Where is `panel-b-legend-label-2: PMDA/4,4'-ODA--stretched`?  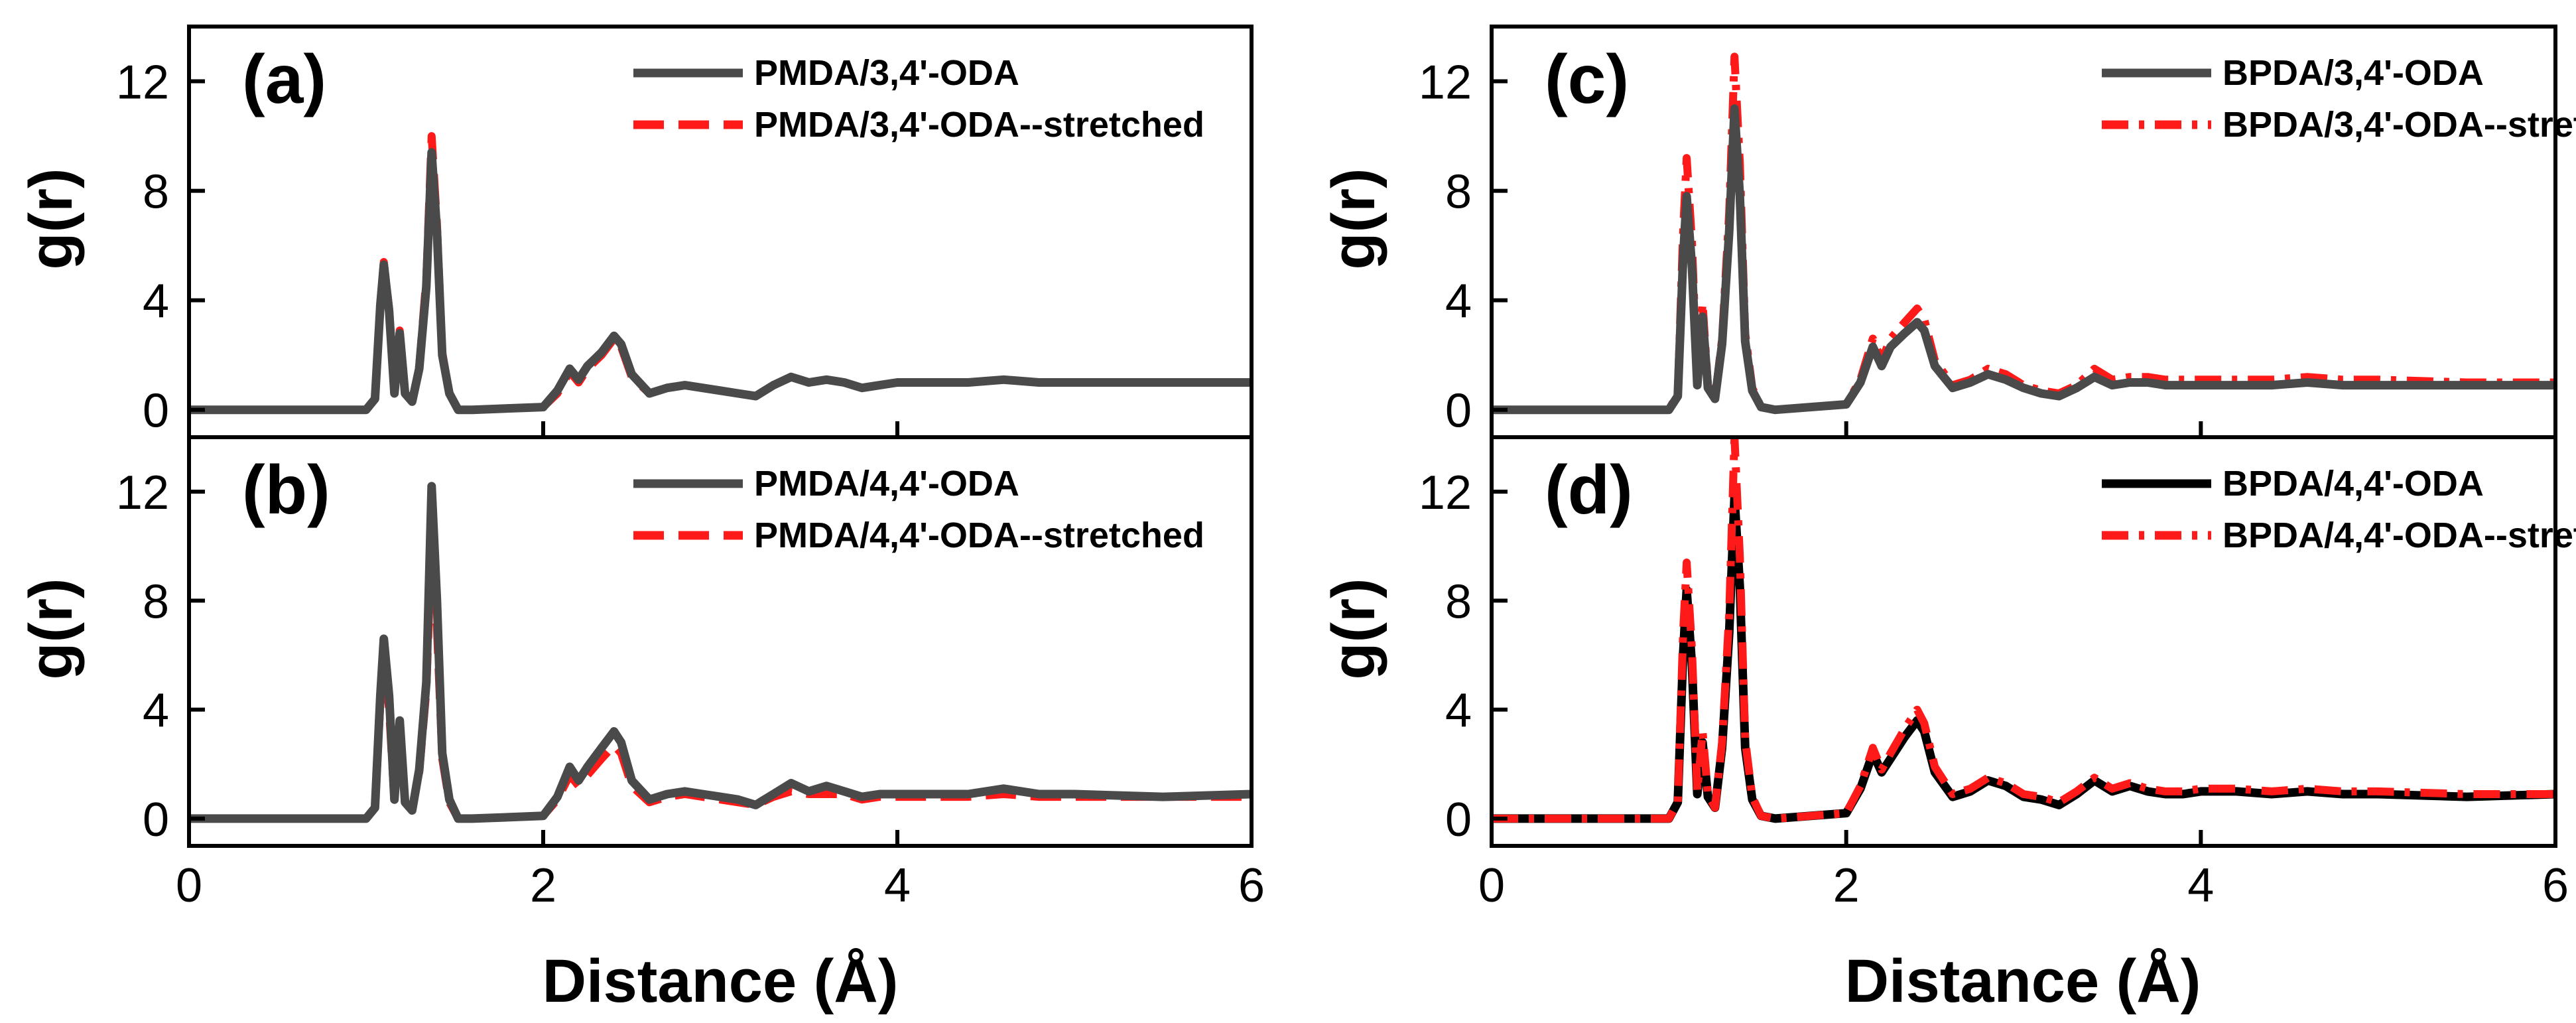
panel-b-legend-label-2: PMDA/4,4'-ODA--stretched is located at coordinates (979, 535).